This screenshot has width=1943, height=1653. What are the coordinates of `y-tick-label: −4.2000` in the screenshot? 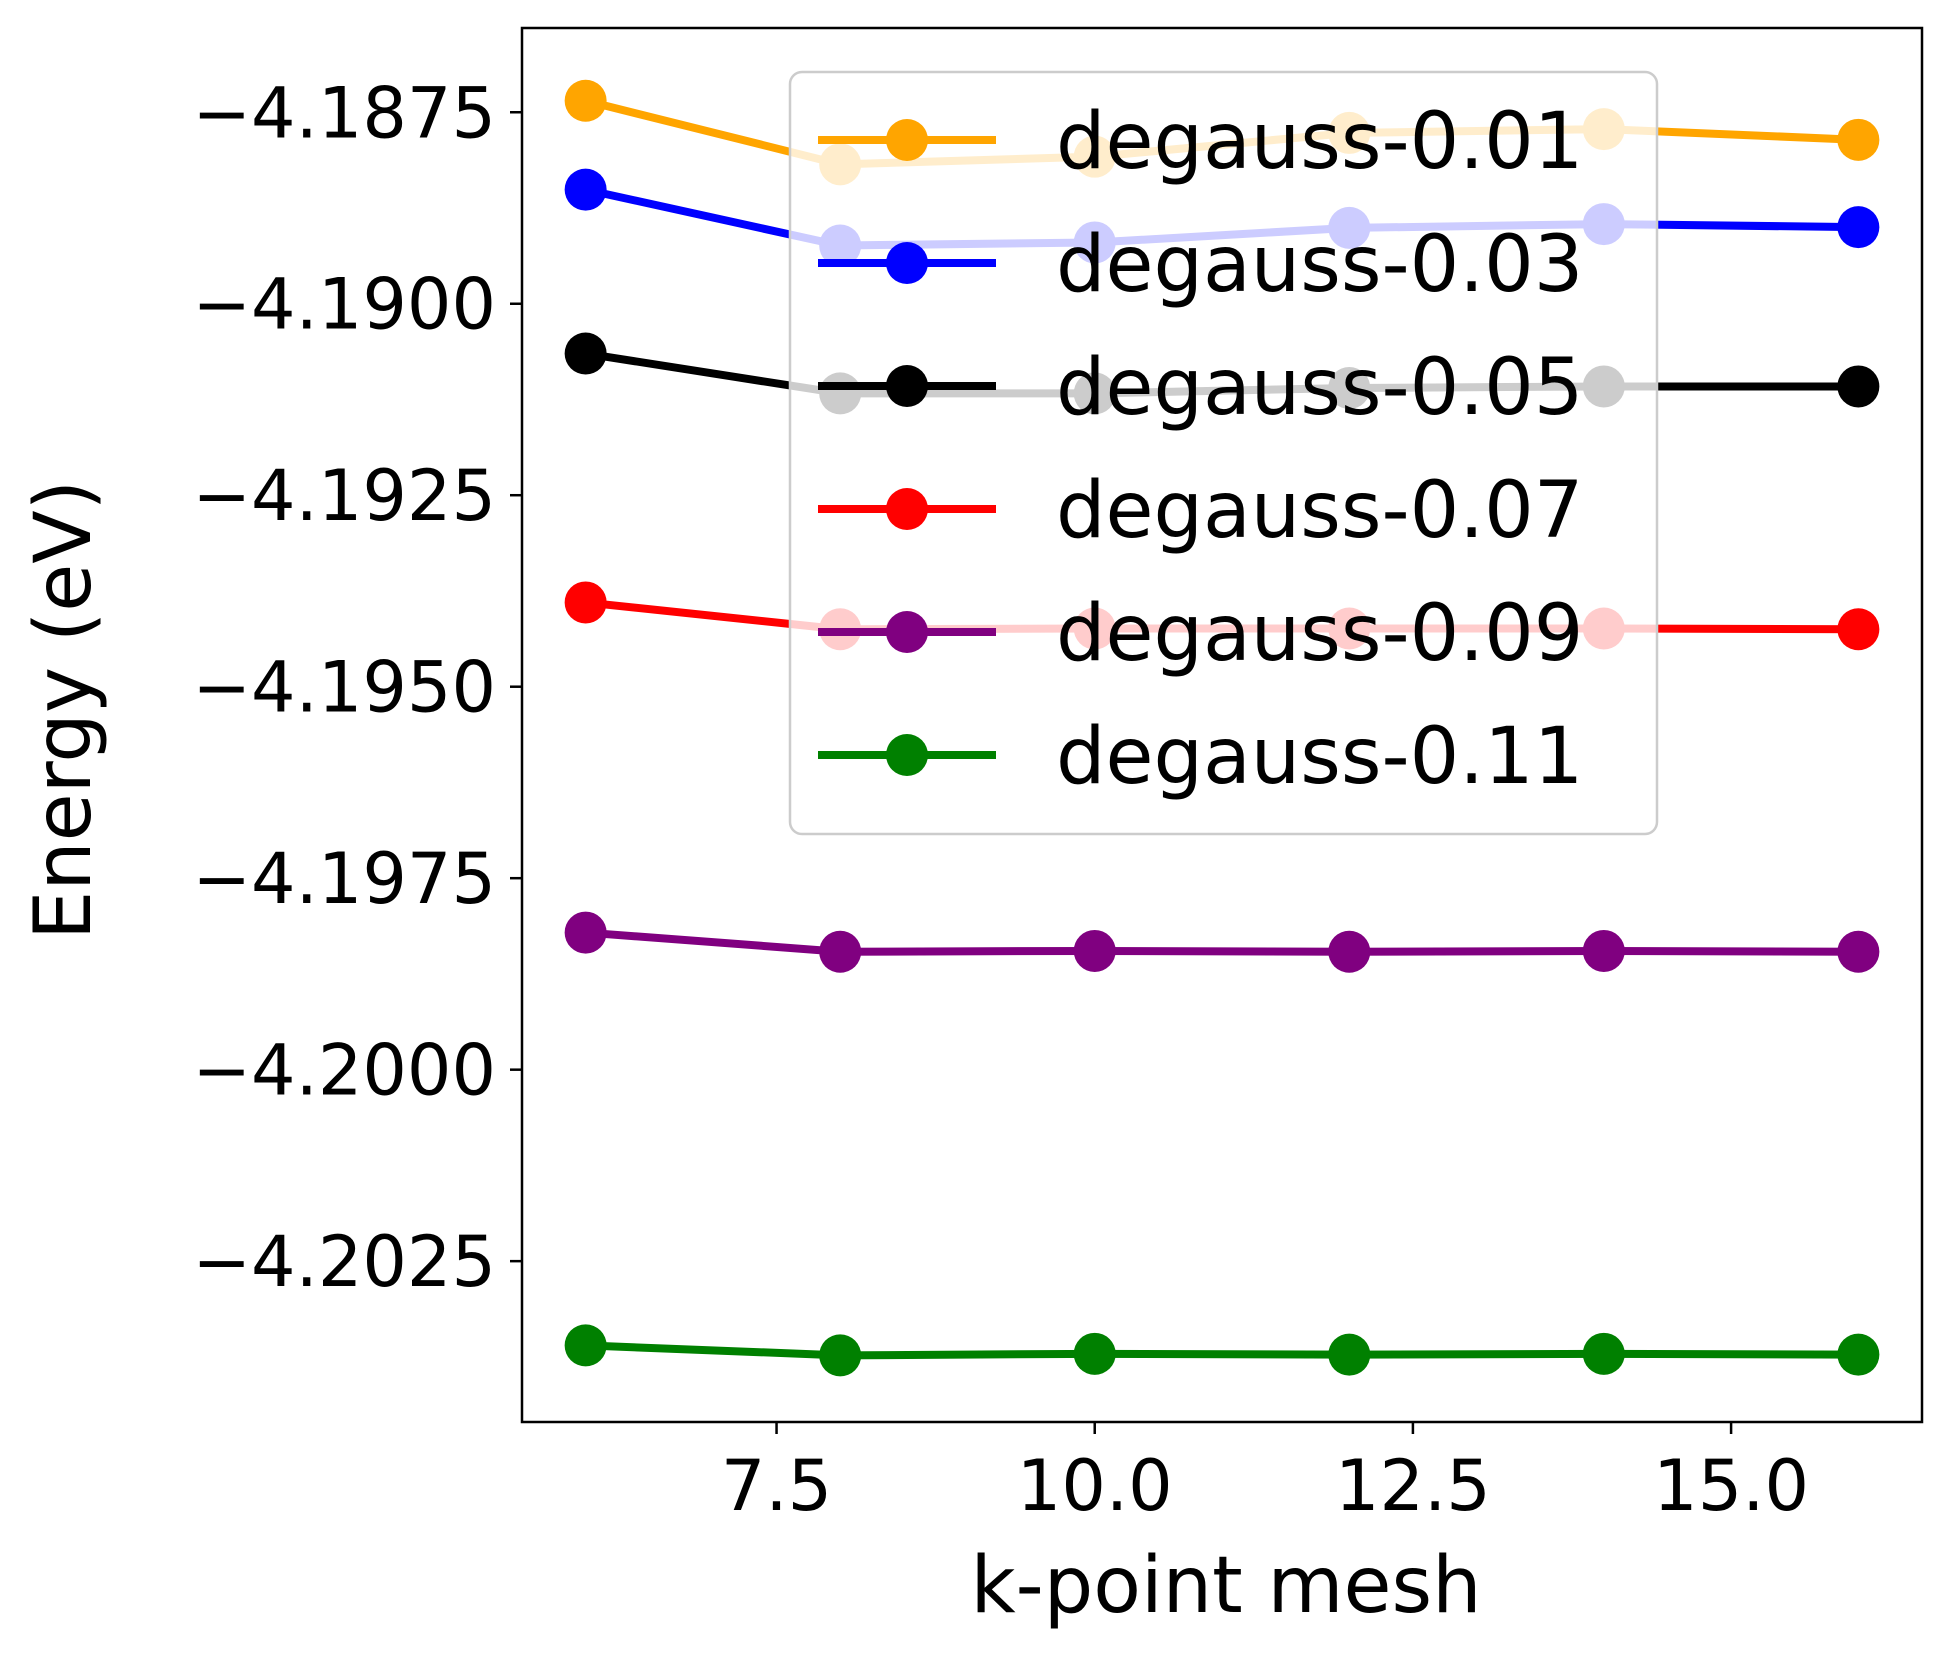 It's located at (344, 1071).